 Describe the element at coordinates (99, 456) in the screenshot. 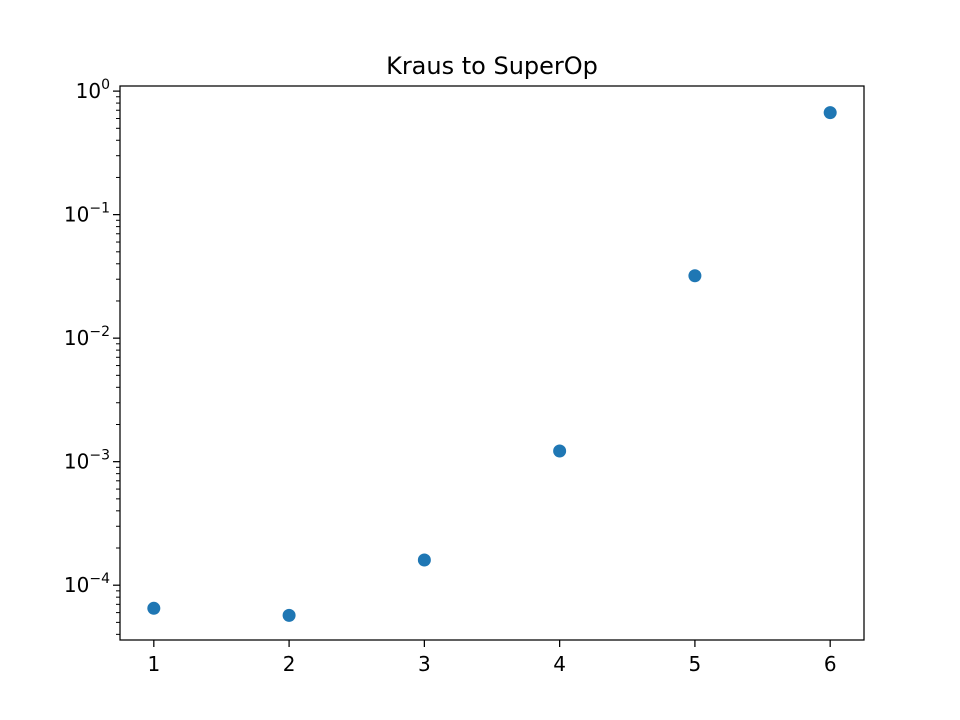

I see `y-tick-exponent: −3` at that location.